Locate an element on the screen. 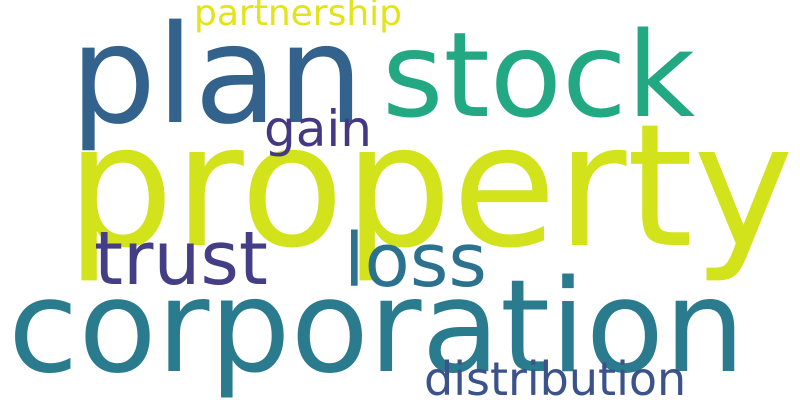 Image resolution: width=800 pixels, height=400 pixels. word-distribution: distribution is located at coordinates (555, 376).